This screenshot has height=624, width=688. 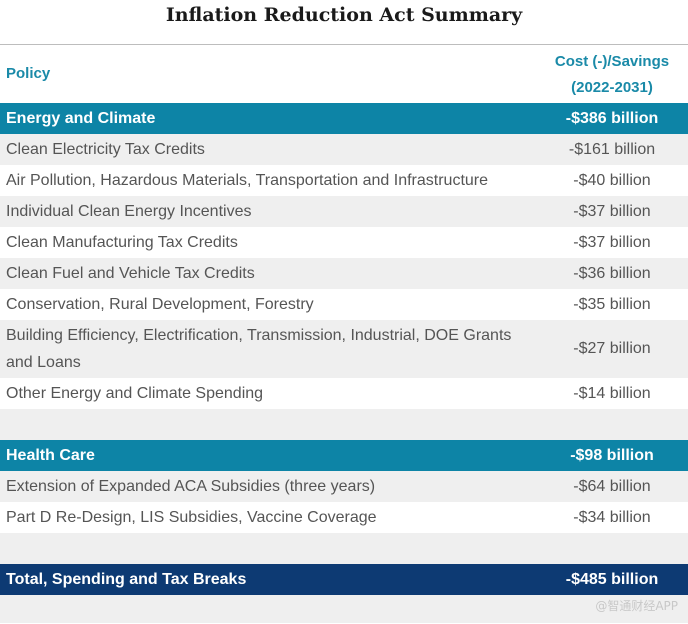 I want to click on page-title: Inflation Reduction Act Summary, so click(x=344, y=15).